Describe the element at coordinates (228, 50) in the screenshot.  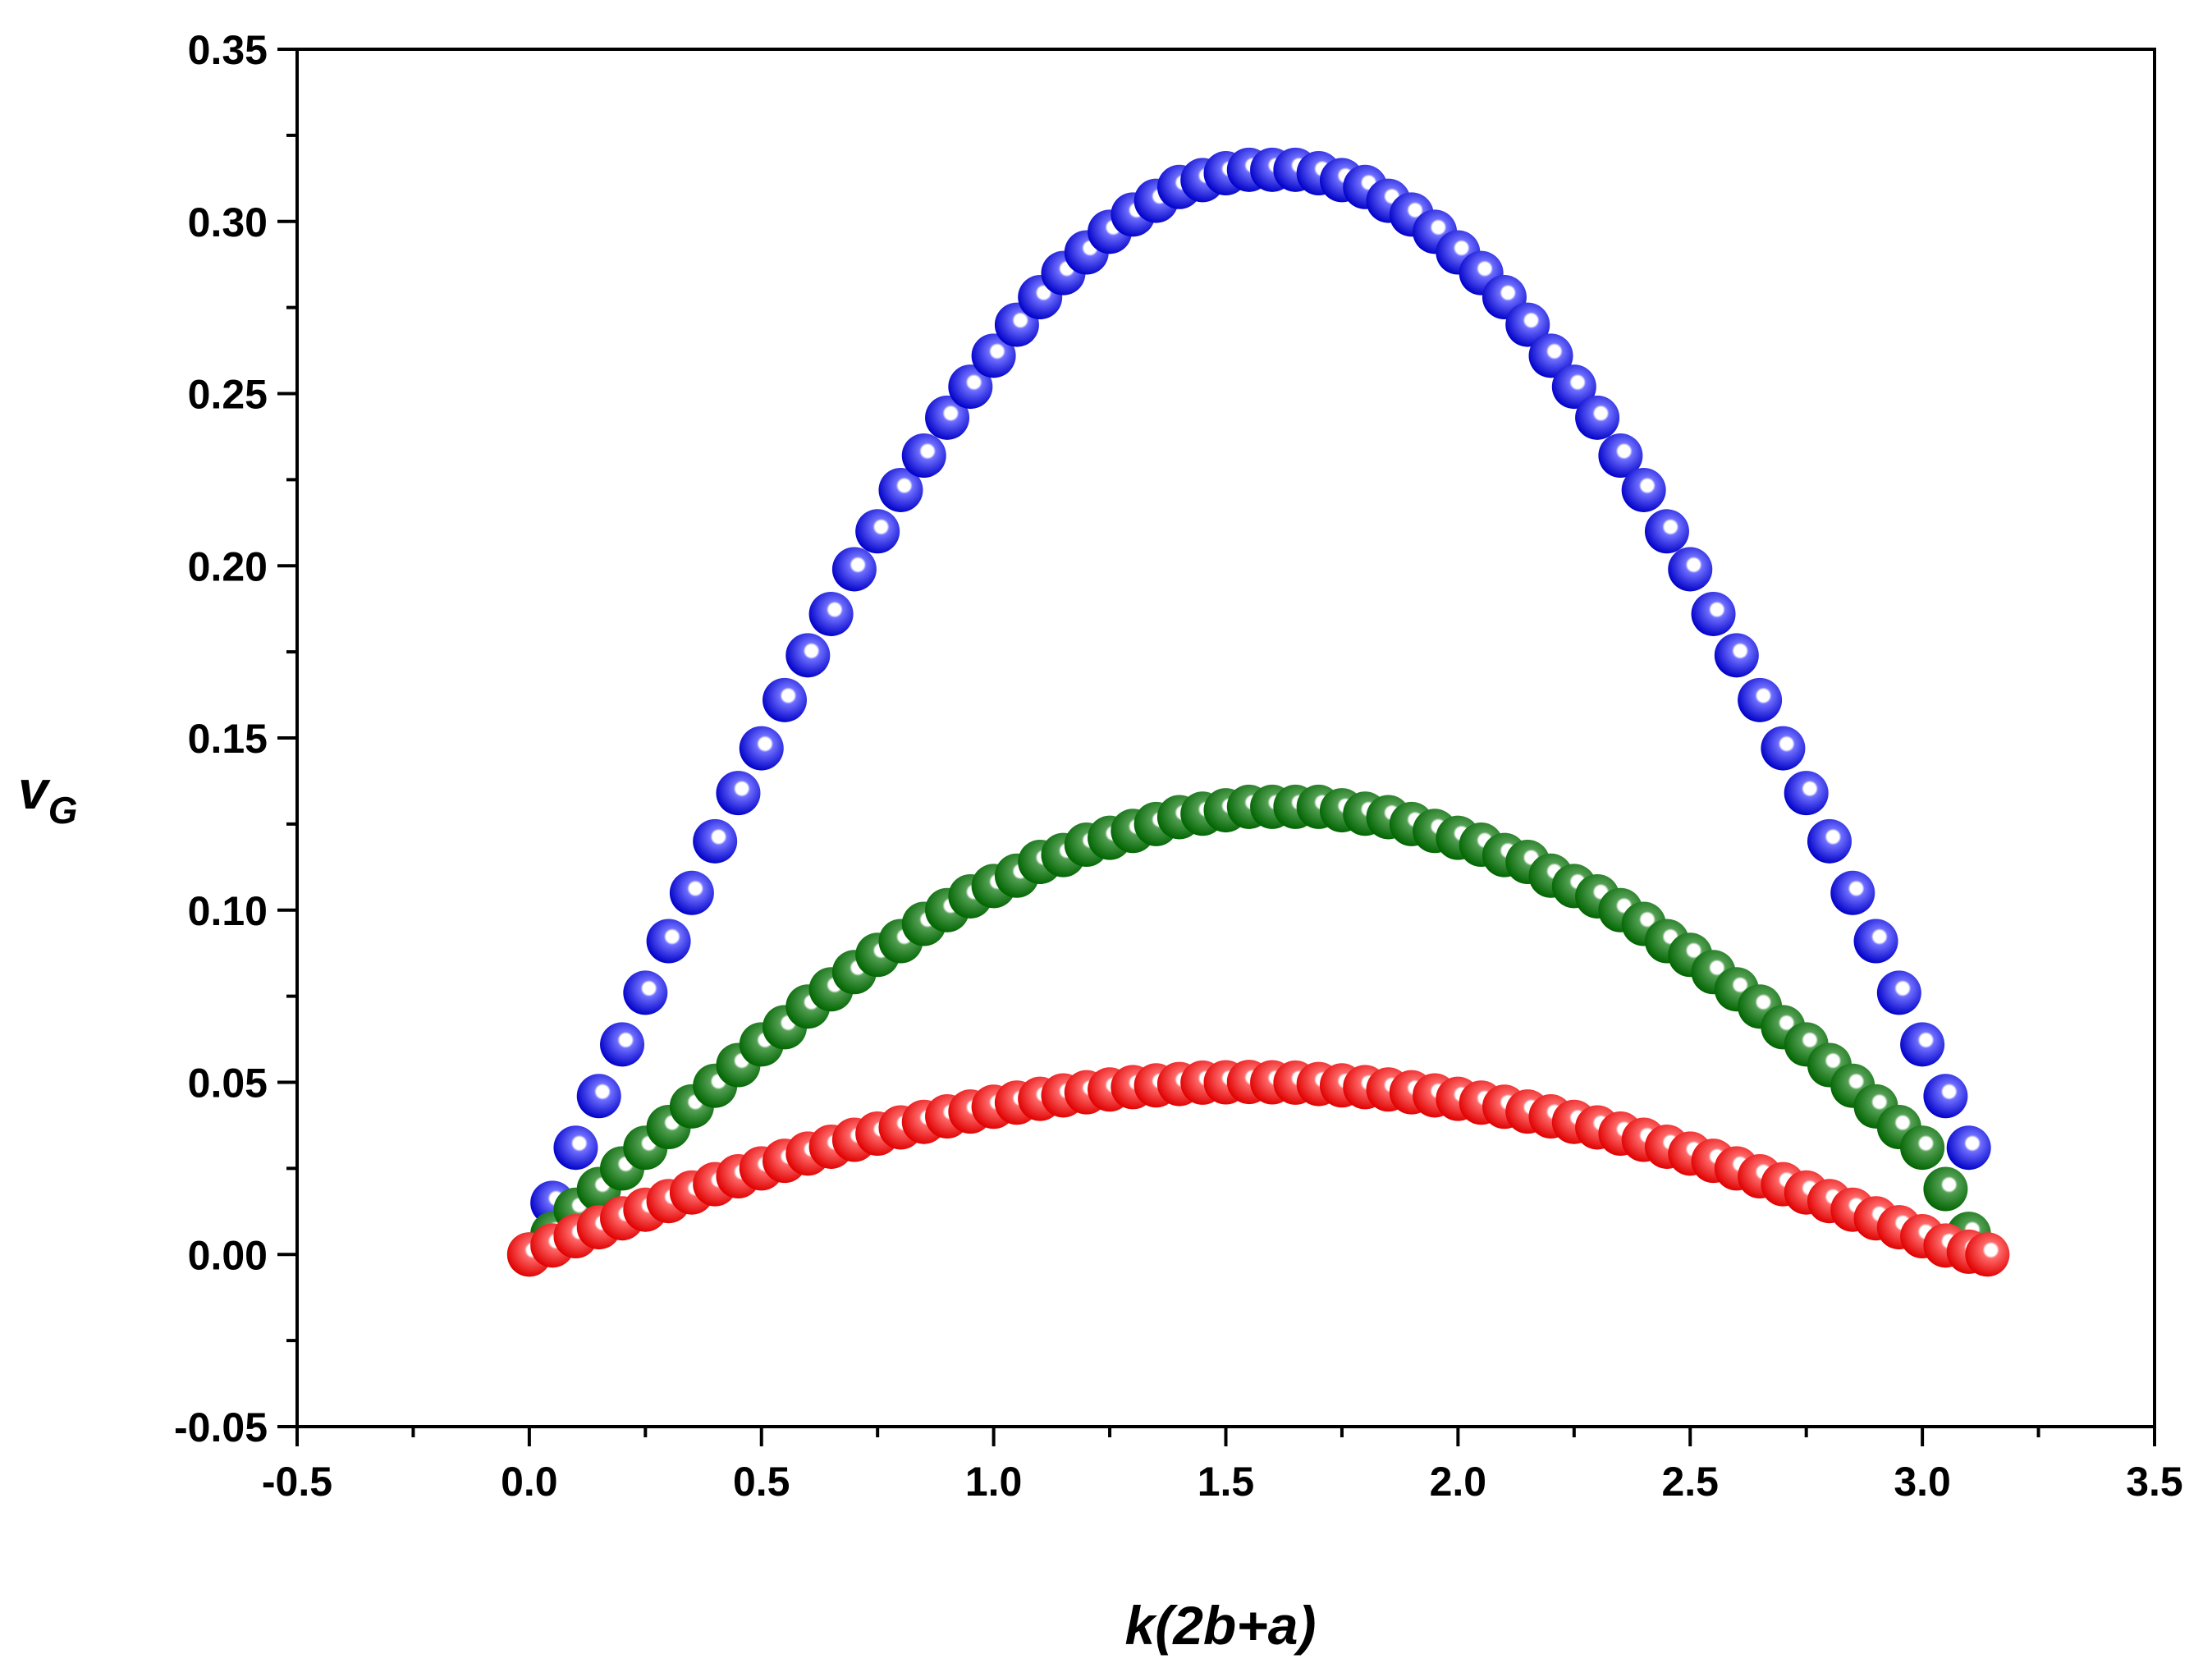
I see `y-tick-label: 0.35` at that location.